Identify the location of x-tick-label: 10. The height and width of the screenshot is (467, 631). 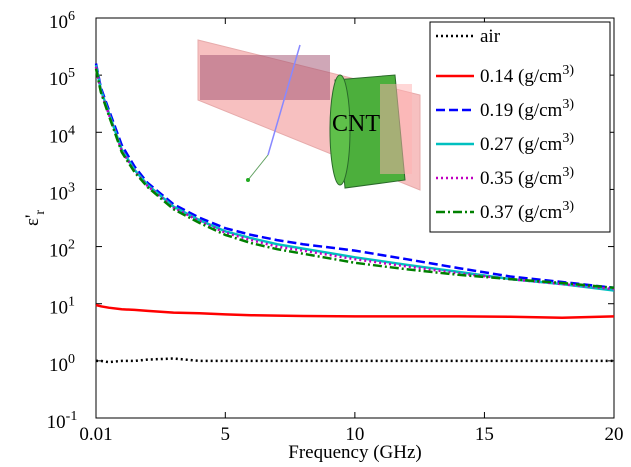
(354, 434).